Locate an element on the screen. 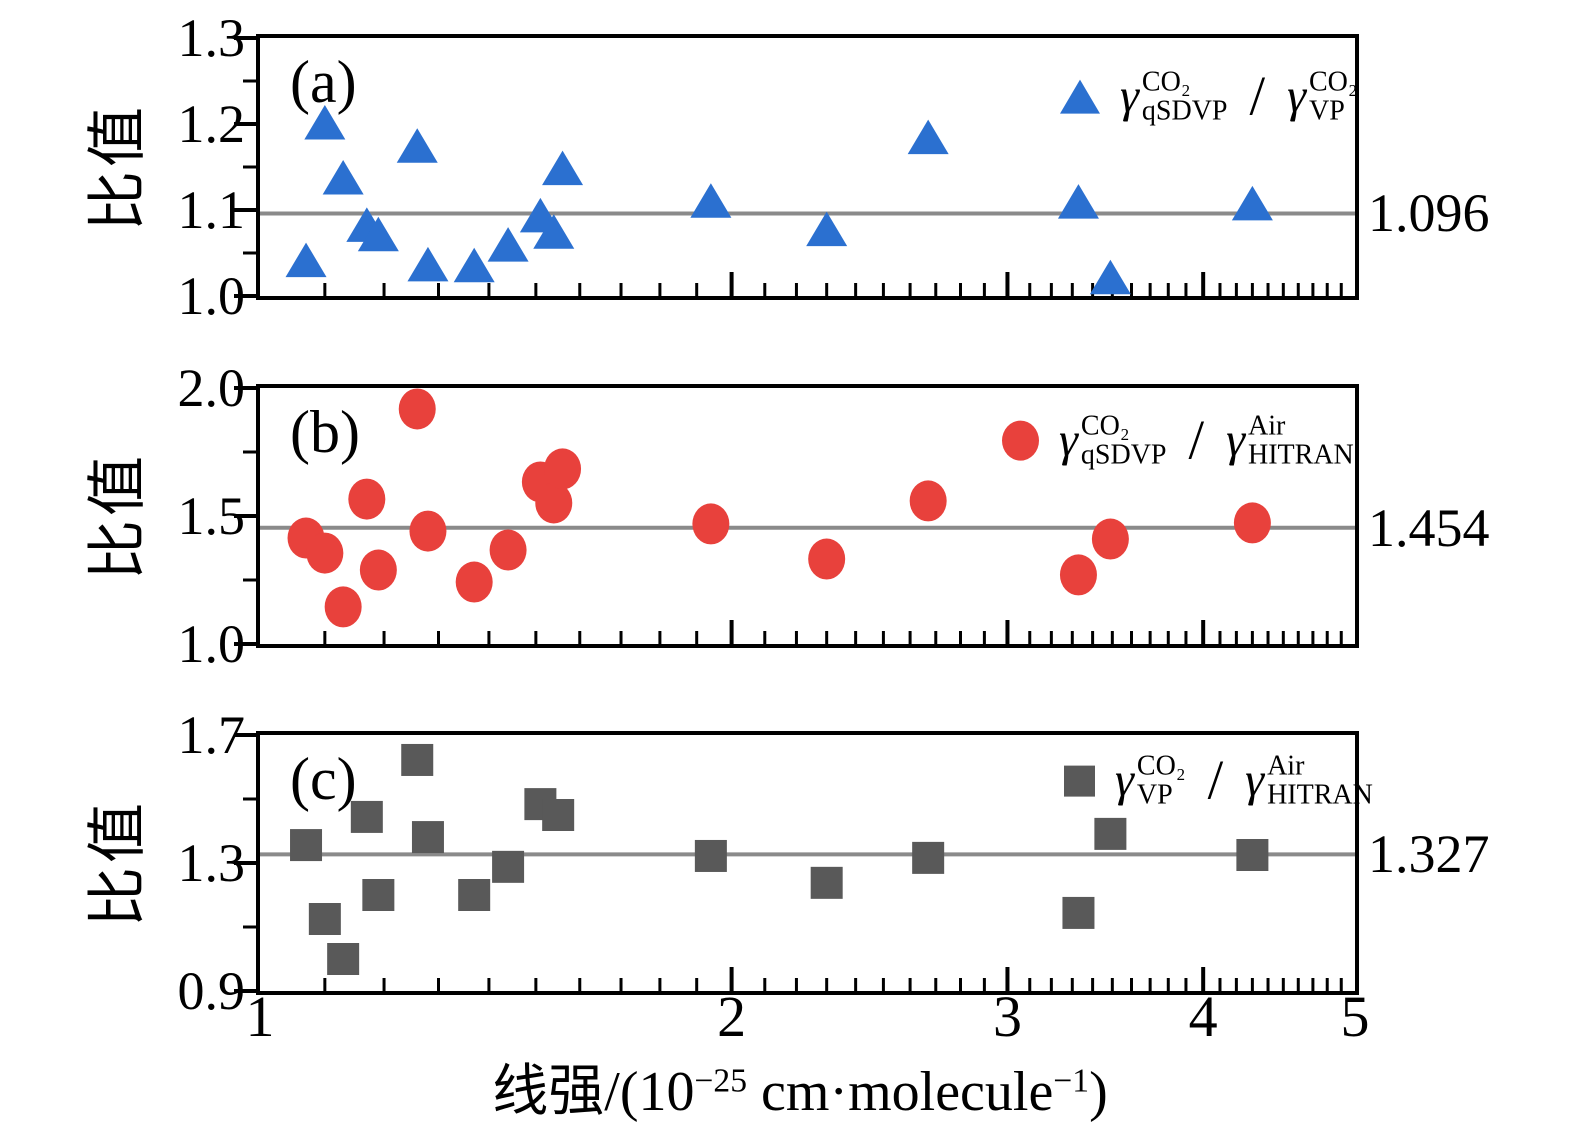  y-tick-label: 1.2 is located at coordinates (211, 124).